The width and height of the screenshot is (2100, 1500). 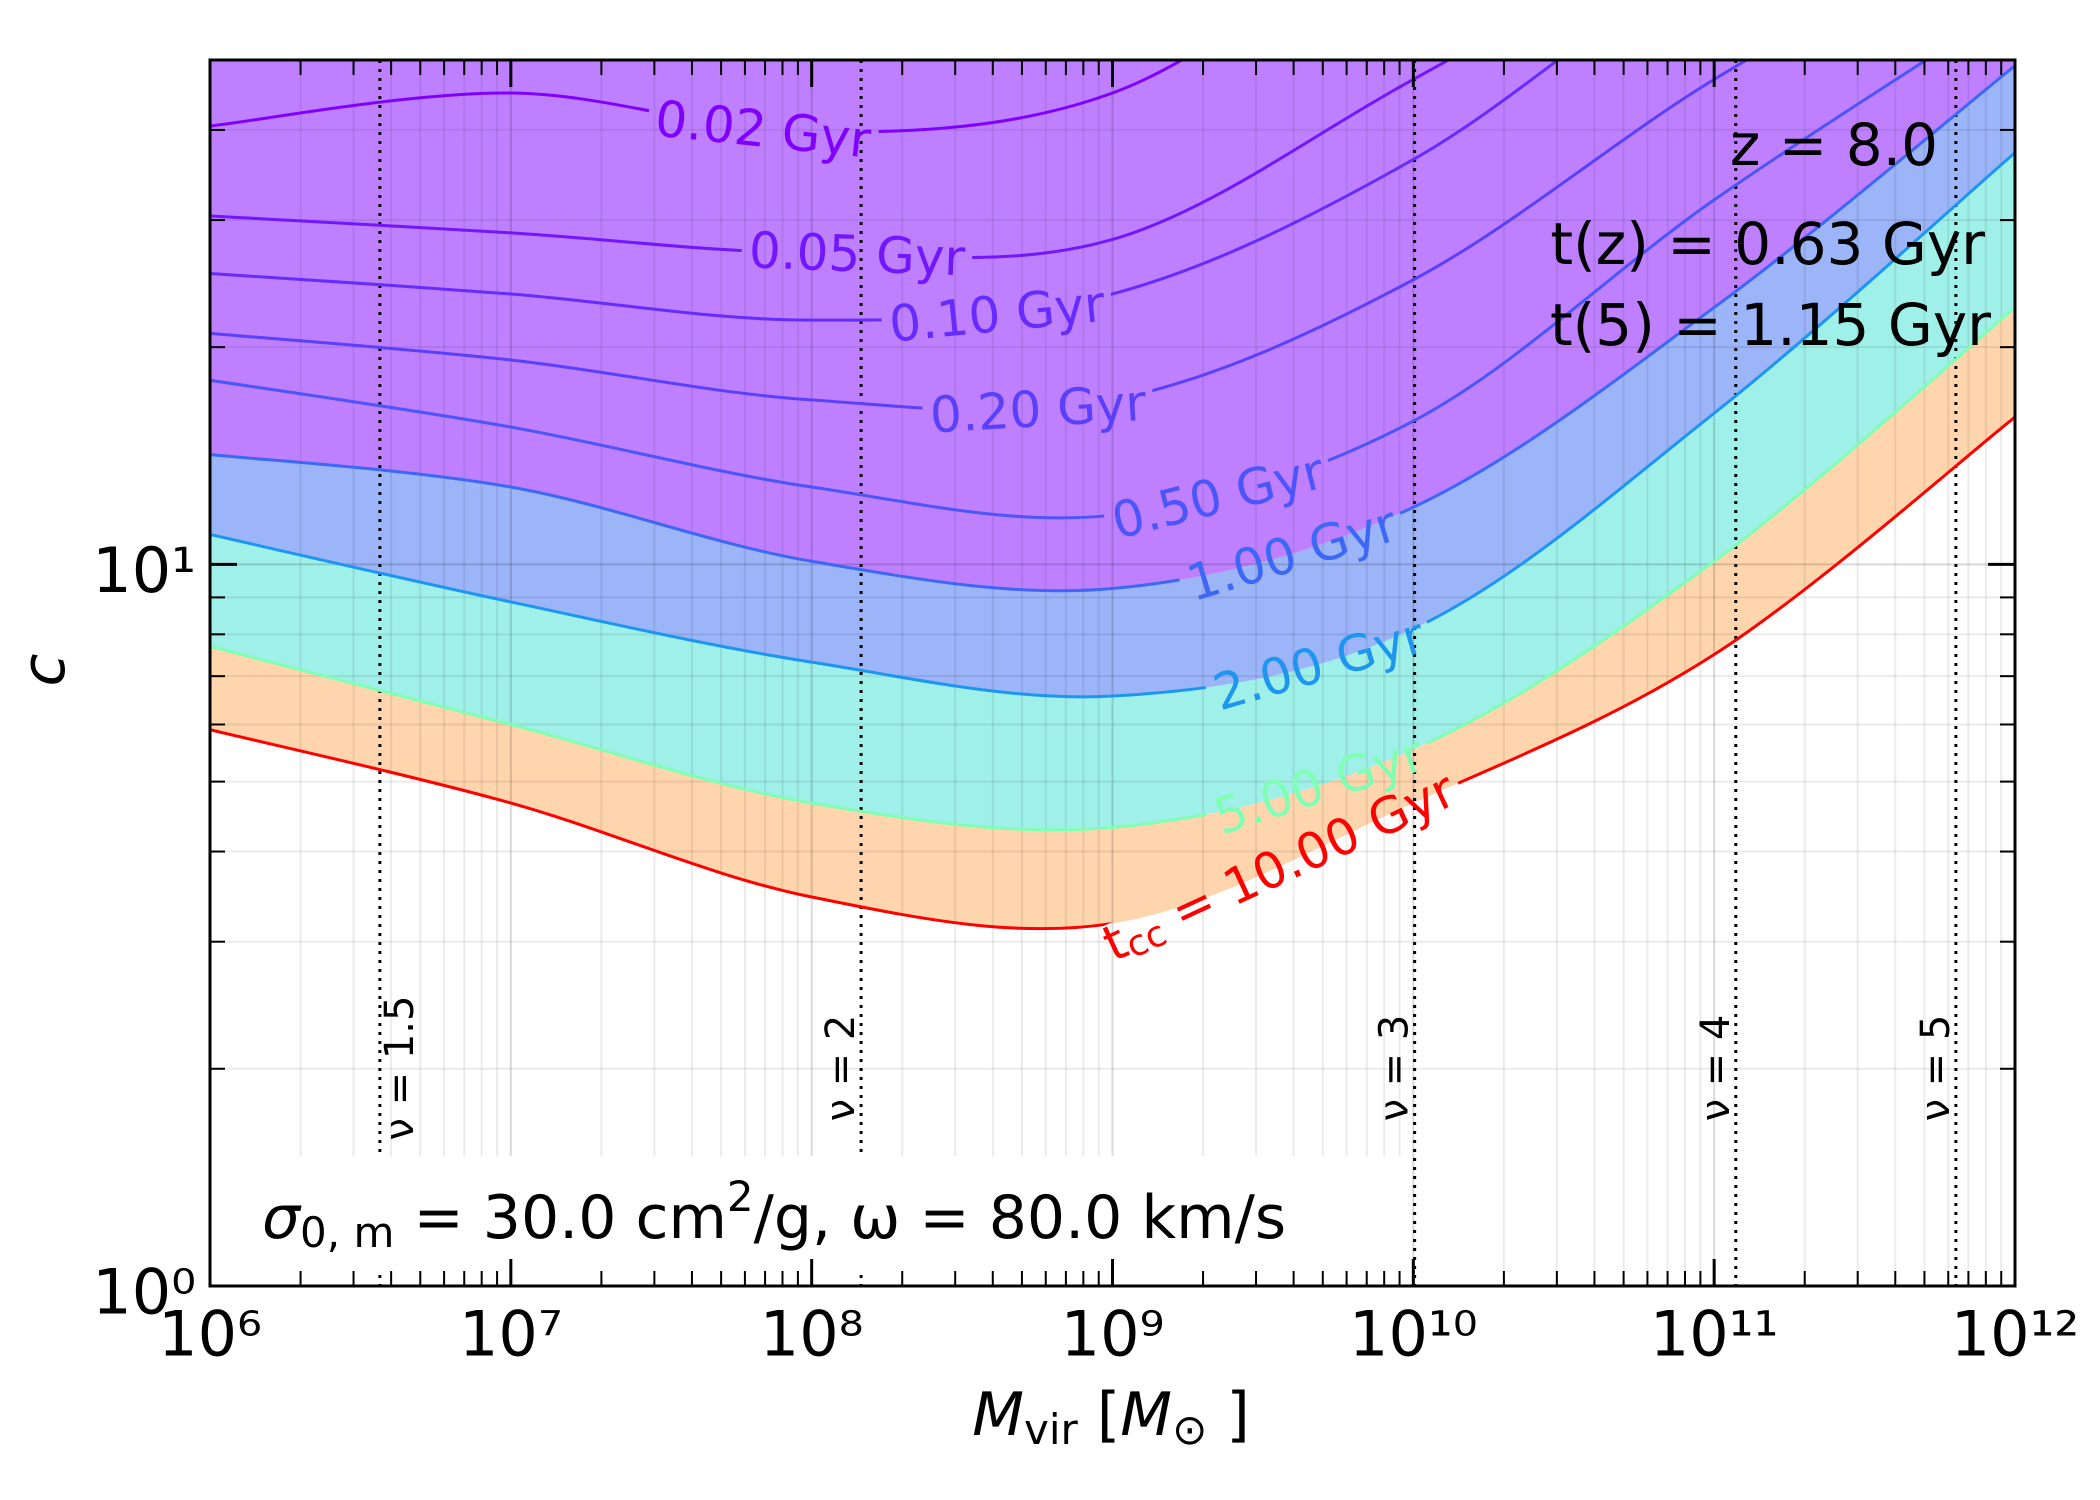 I want to click on annotation: z = 8.0, so click(x=1834, y=145).